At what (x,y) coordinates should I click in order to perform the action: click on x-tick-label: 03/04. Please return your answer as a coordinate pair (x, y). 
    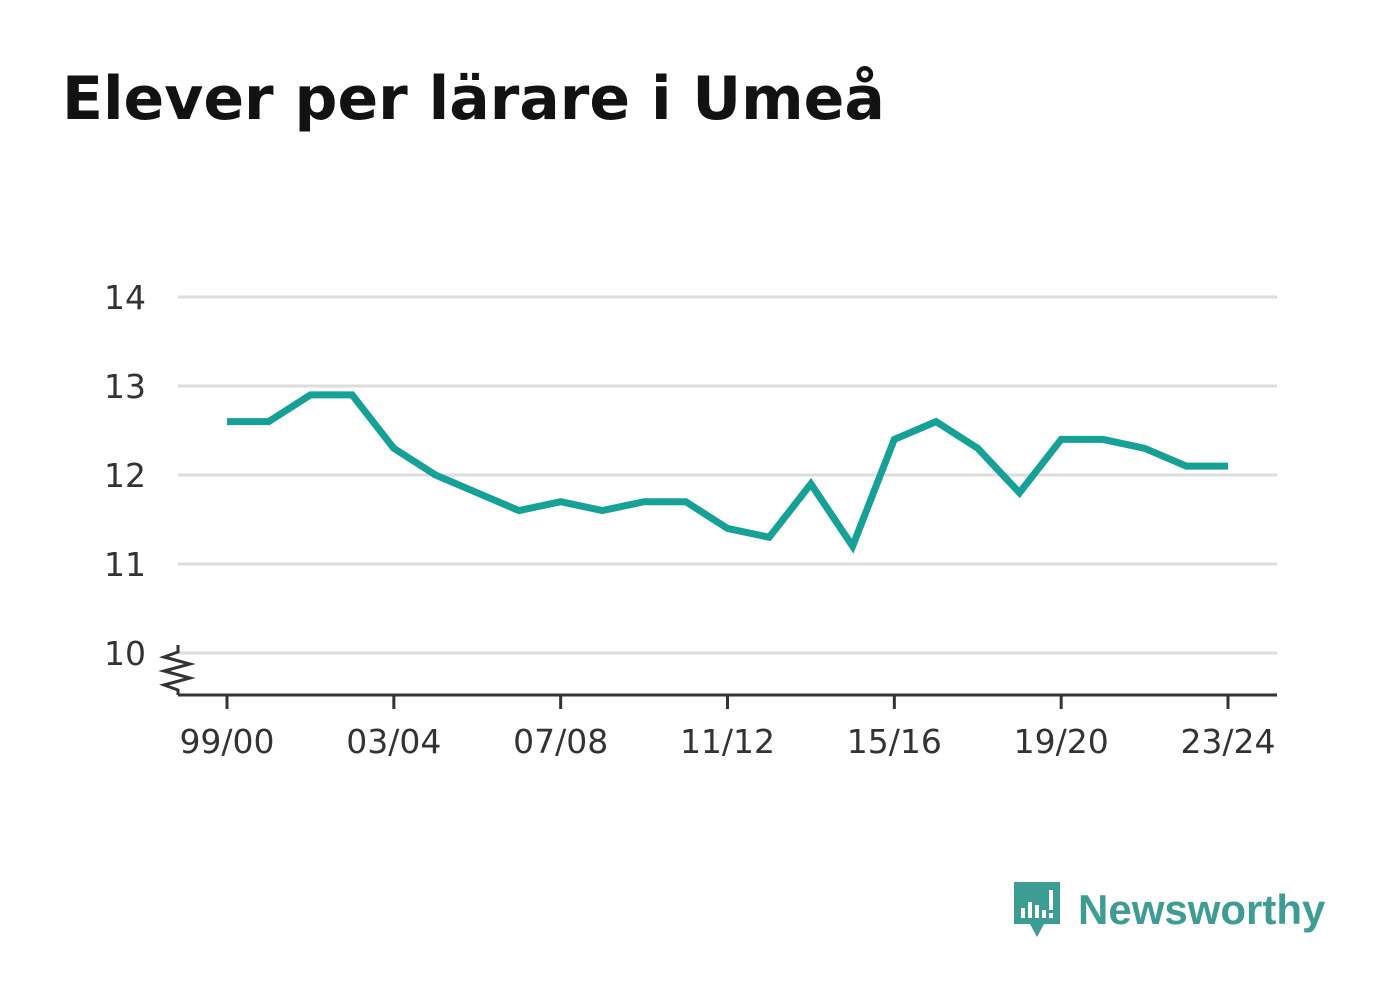
    Looking at the image, I should click on (393, 741).